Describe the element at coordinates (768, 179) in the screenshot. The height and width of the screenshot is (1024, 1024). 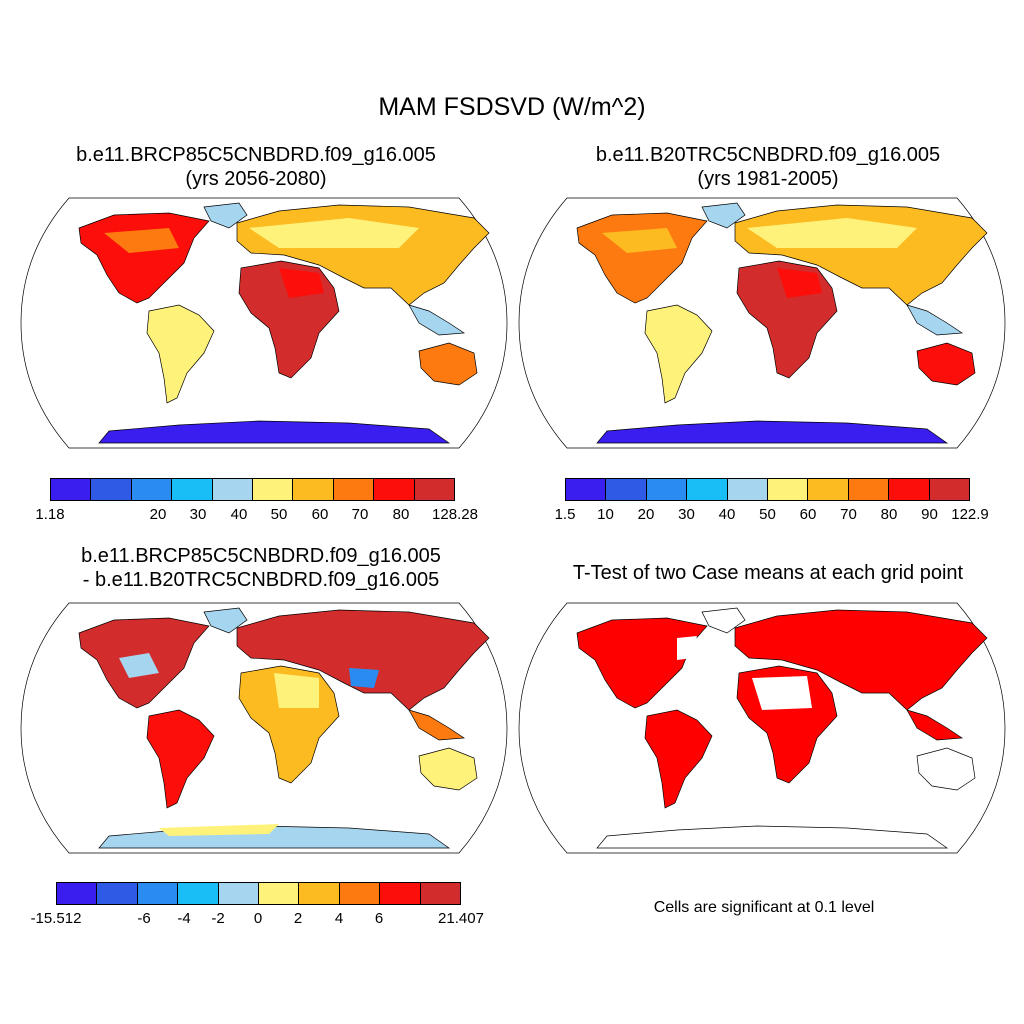
I see `panel-control-title-line2: (yrs 1981-2005)` at that location.